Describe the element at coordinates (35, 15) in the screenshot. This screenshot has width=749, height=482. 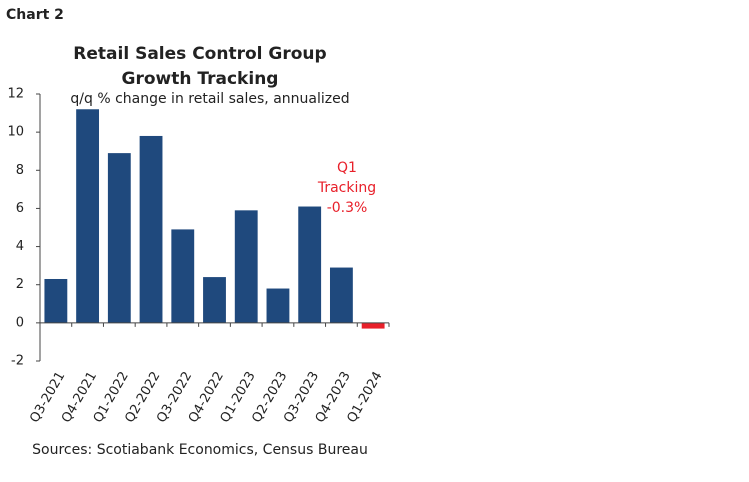
I see `header: Chart 2` at that location.